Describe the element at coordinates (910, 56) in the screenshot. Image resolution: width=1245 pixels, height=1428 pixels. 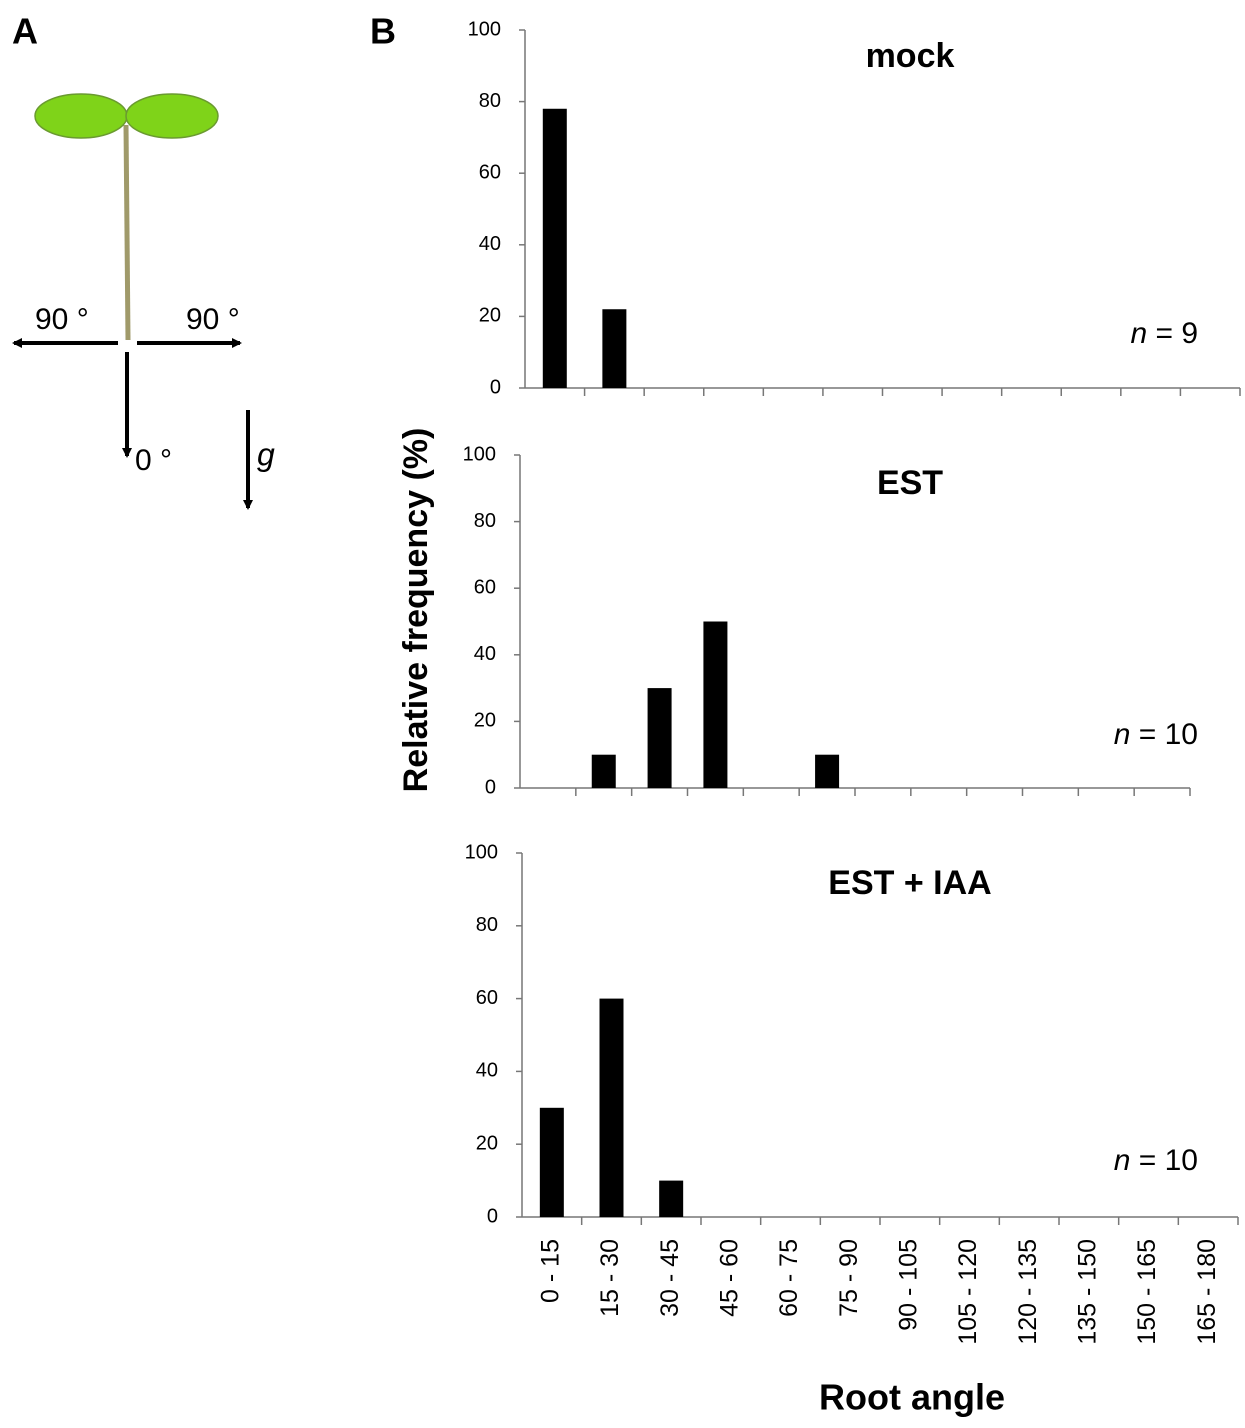
I see `chart-title: mock` at that location.